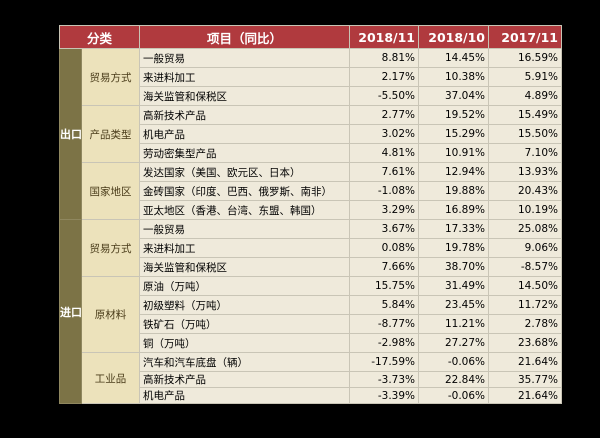  What do you see at coordinates (454, 115) in the screenshot?
I see `value-2018-10: 19.52%` at bounding box center [454, 115].